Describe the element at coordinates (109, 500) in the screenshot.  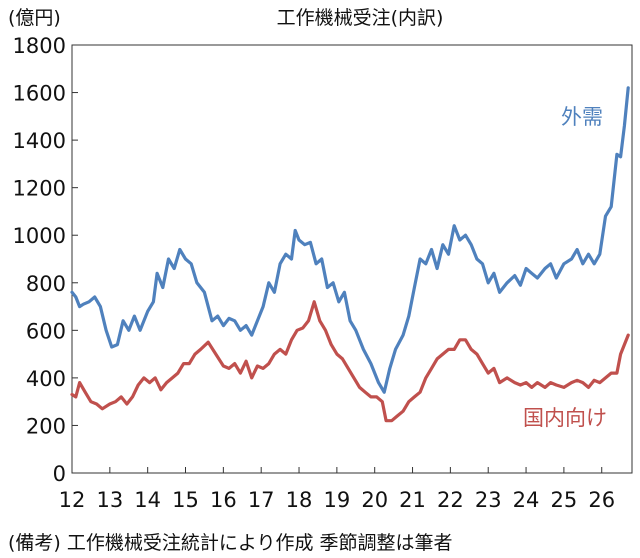
I see `x-tick-label: 13` at that location.